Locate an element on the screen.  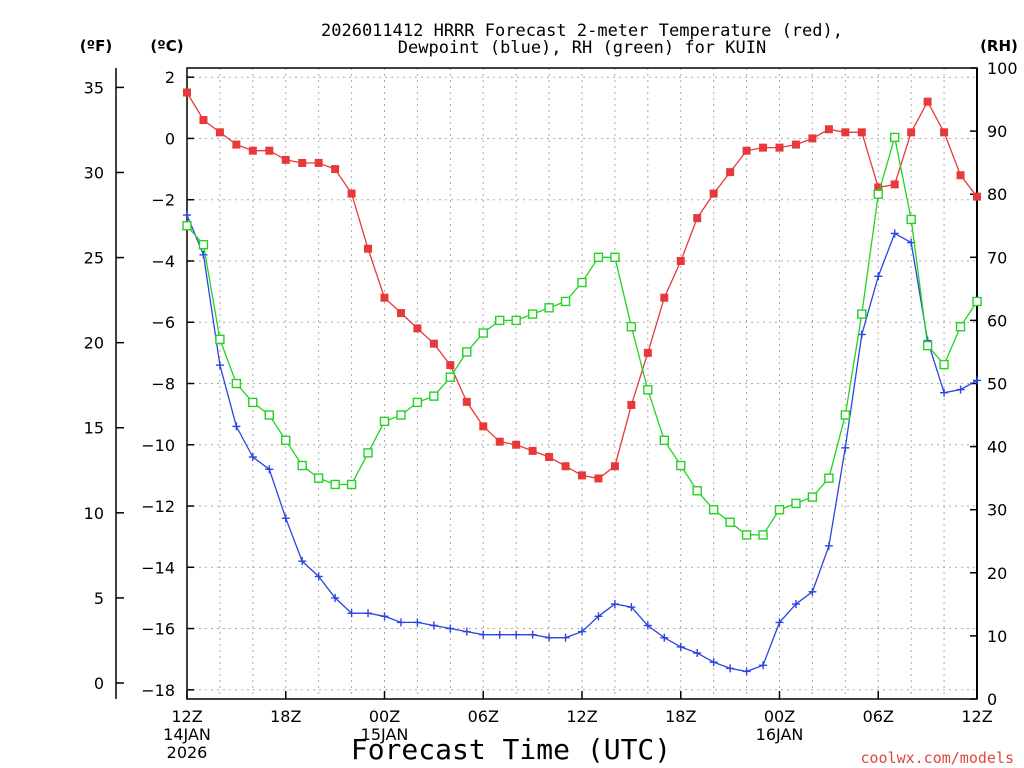
rh-tick-label: 60 is located at coordinates (997, 320).